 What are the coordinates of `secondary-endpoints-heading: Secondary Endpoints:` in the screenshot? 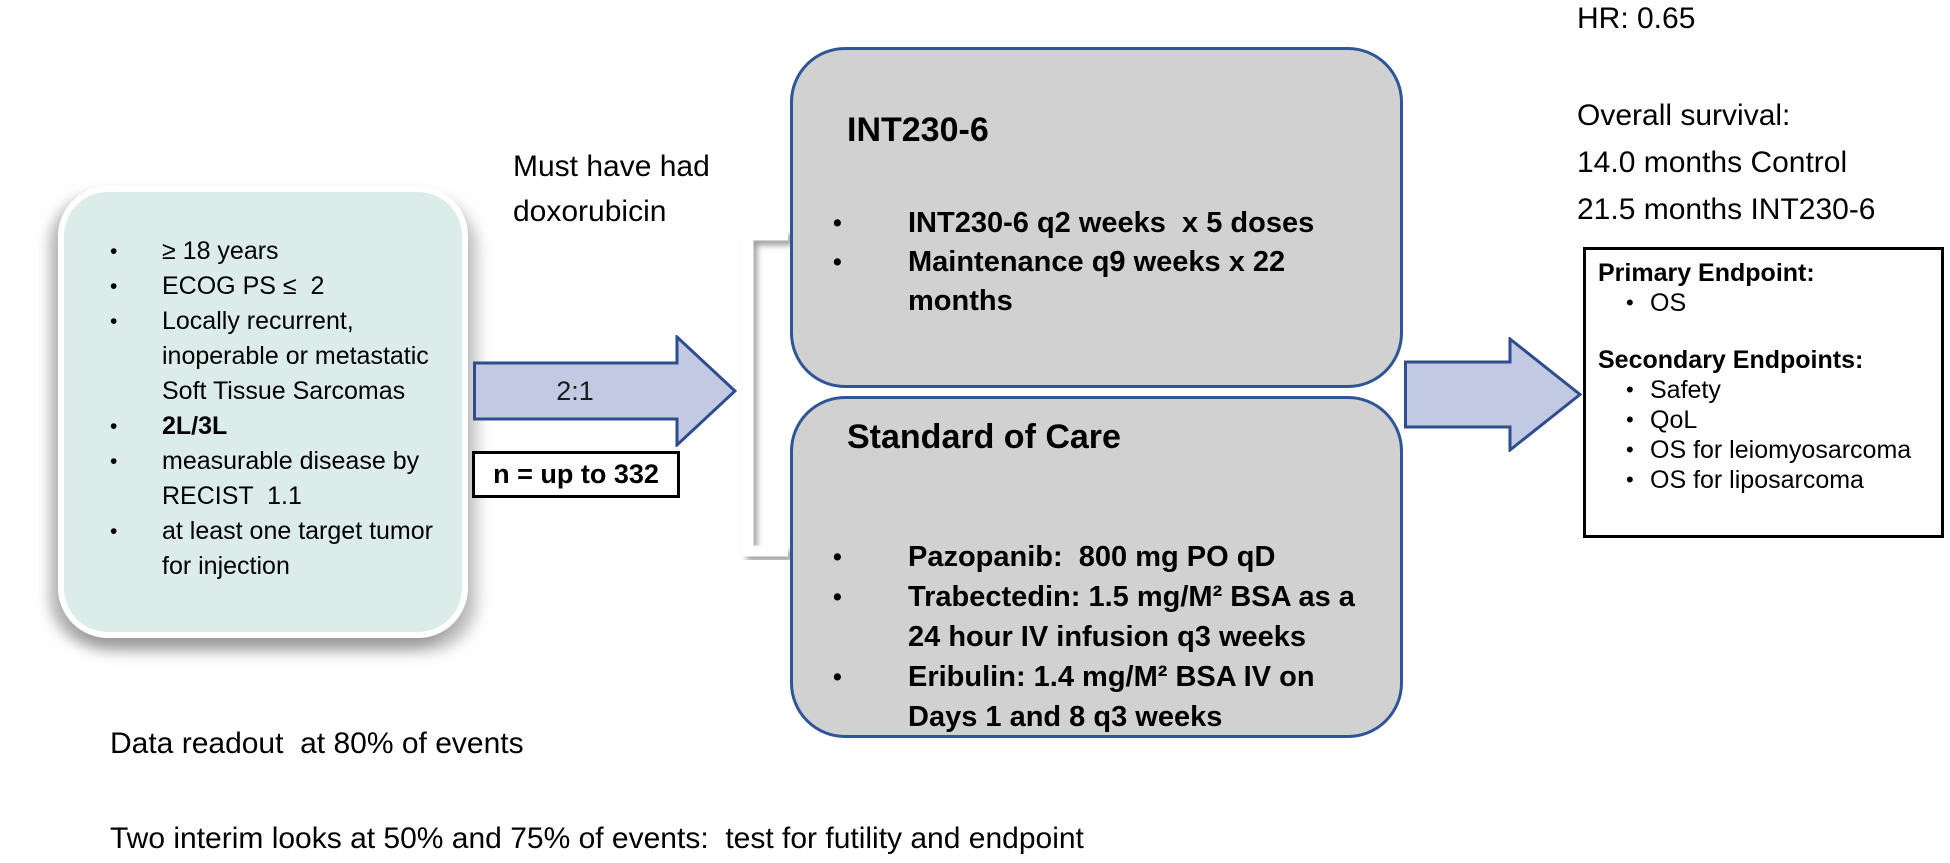 It's located at (1731, 360).